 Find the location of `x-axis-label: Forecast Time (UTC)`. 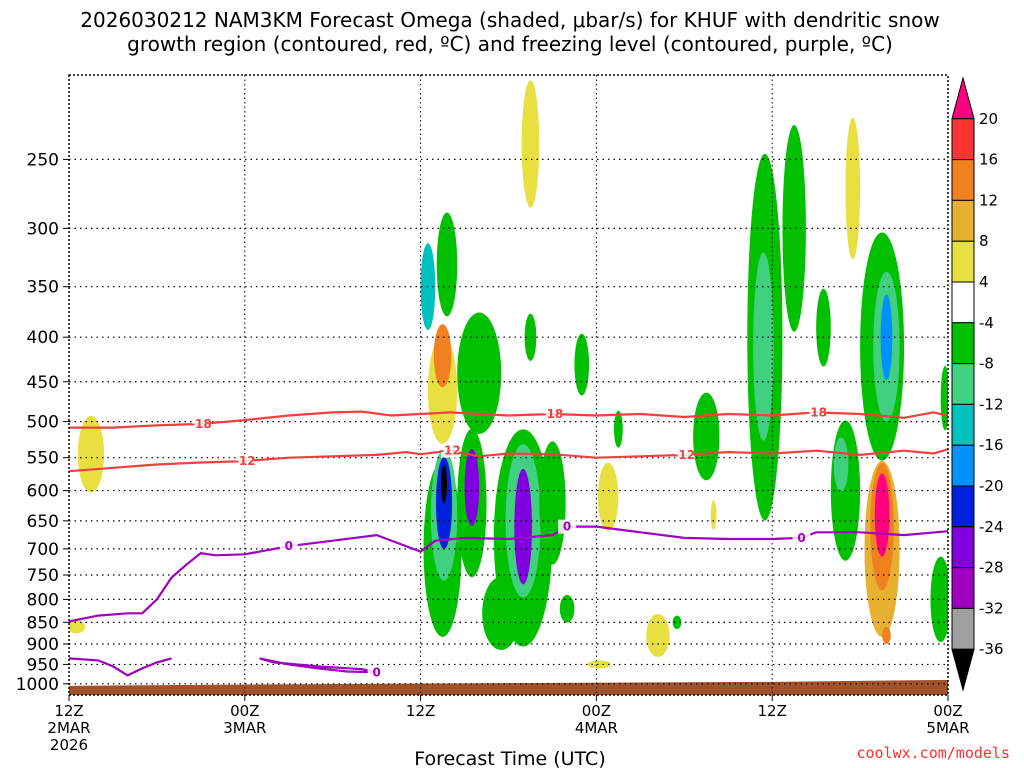

x-axis-label: Forecast Time (UTC) is located at coordinates (509, 758).